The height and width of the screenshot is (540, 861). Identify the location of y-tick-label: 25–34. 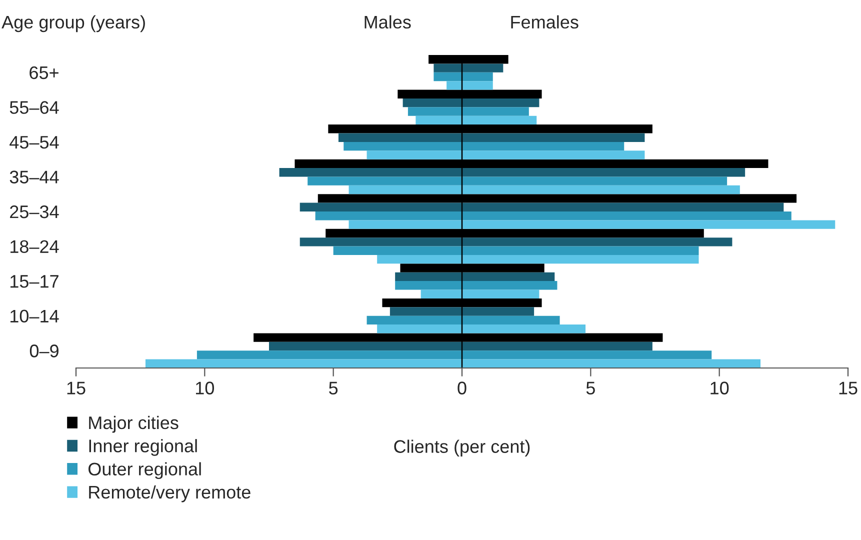
(34, 211).